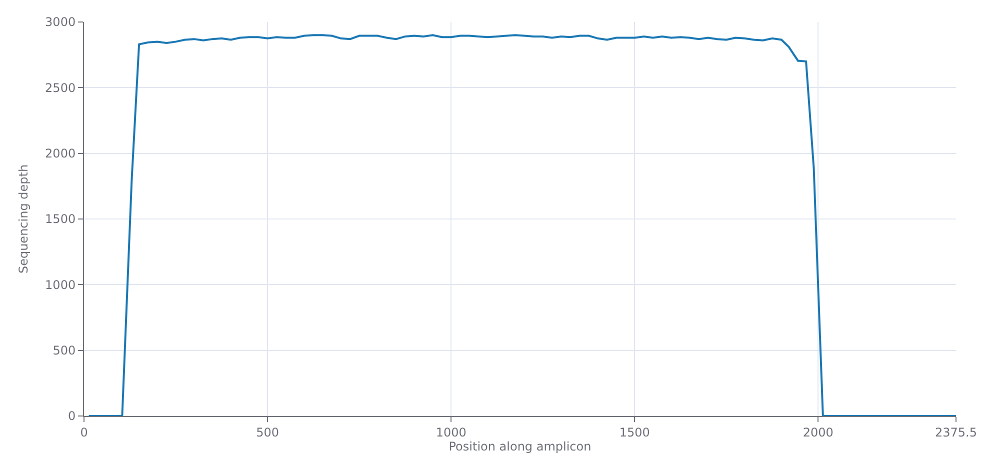 This screenshot has width=986, height=454. What do you see at coordinates (72, 416) in the screenshot?
I see `y-tick-label: 0` at bounding box center [72, 416].